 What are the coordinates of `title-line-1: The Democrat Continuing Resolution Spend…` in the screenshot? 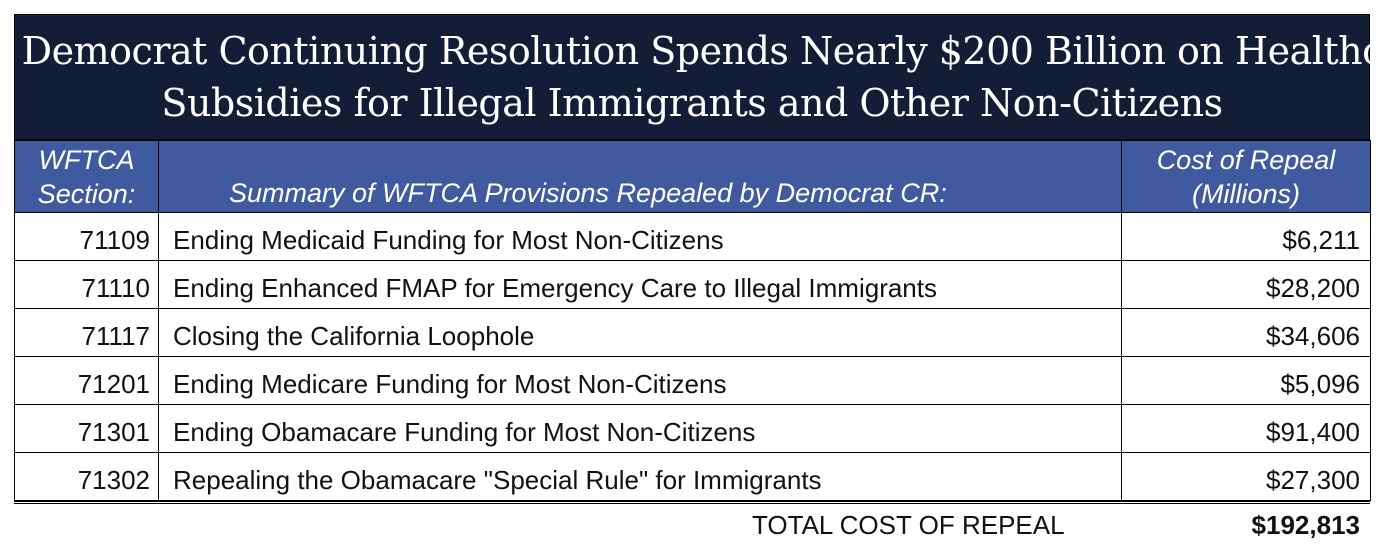 It's located at (690, 51).